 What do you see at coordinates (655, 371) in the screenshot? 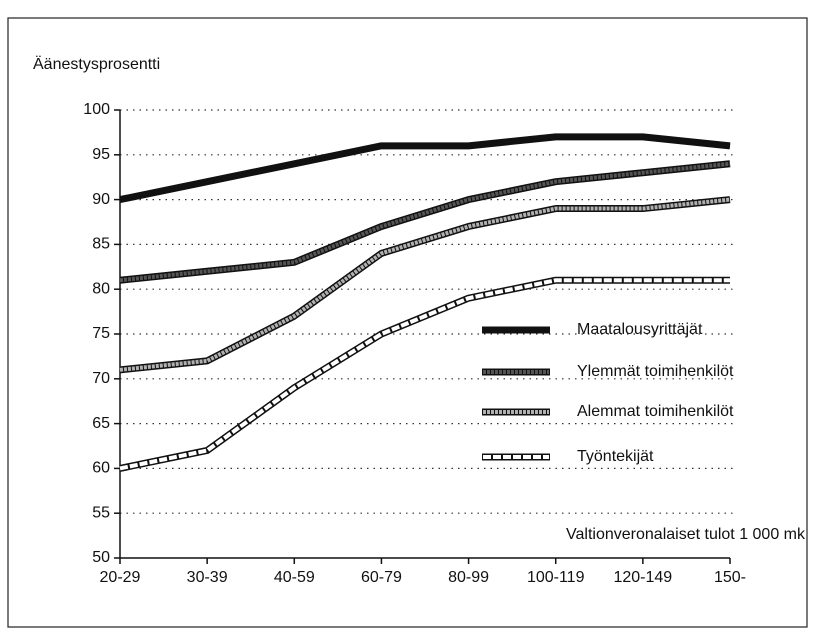
I see `legend-label: Ylemmät toimihenkilöt` at bounding box center [655, 371].